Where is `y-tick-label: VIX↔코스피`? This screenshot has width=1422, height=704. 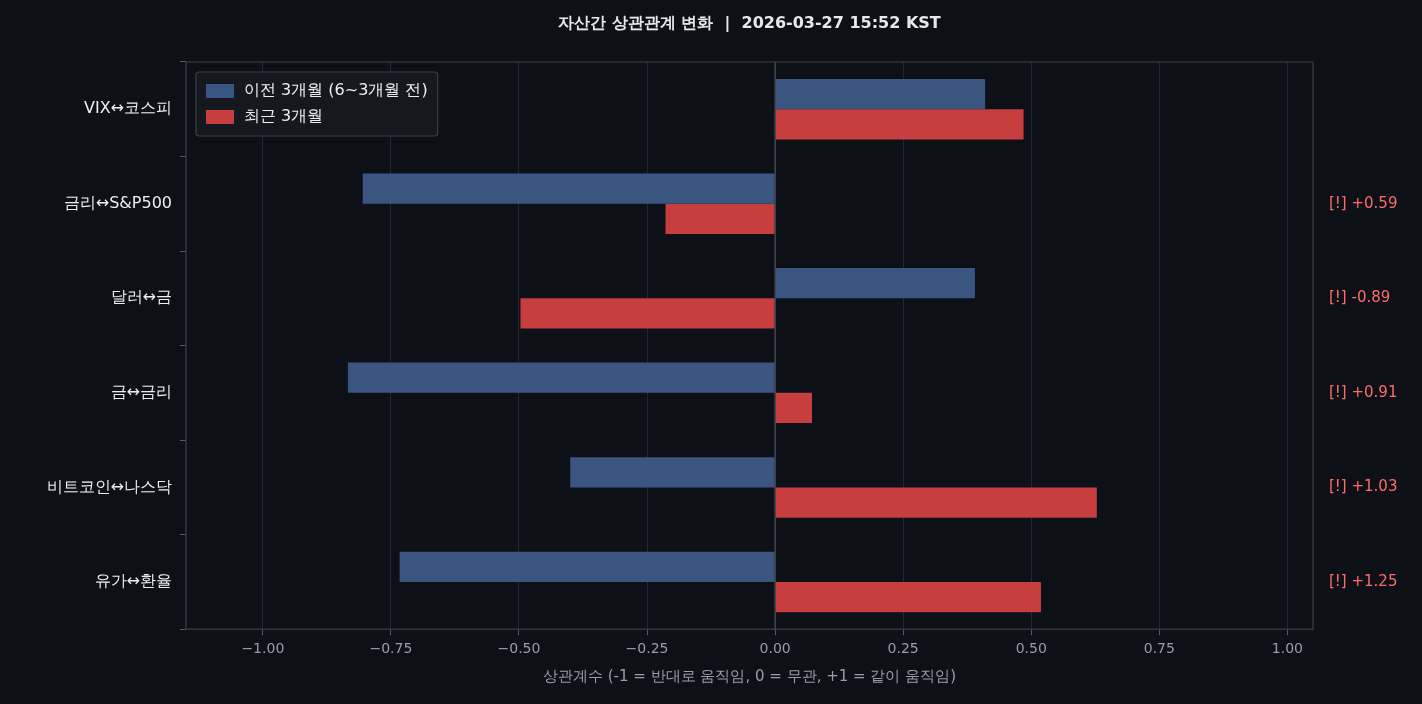 y-tick-label: VIX↔코스피 is located at coordinates (127, 108).